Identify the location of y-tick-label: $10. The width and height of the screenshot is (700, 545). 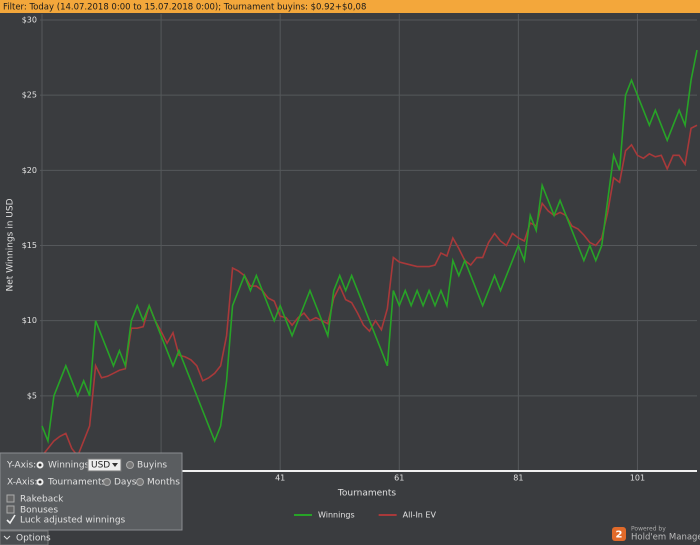
(29, 320).